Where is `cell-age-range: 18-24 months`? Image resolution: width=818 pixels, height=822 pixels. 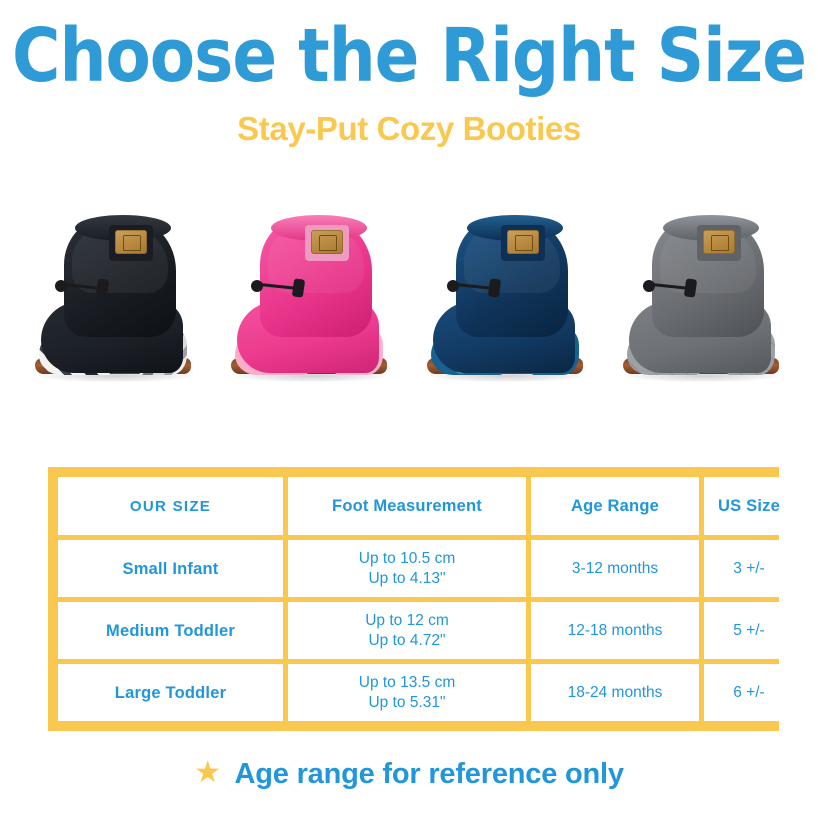 cell-age-range: 18-24 months is located at coordinates (615, 692).